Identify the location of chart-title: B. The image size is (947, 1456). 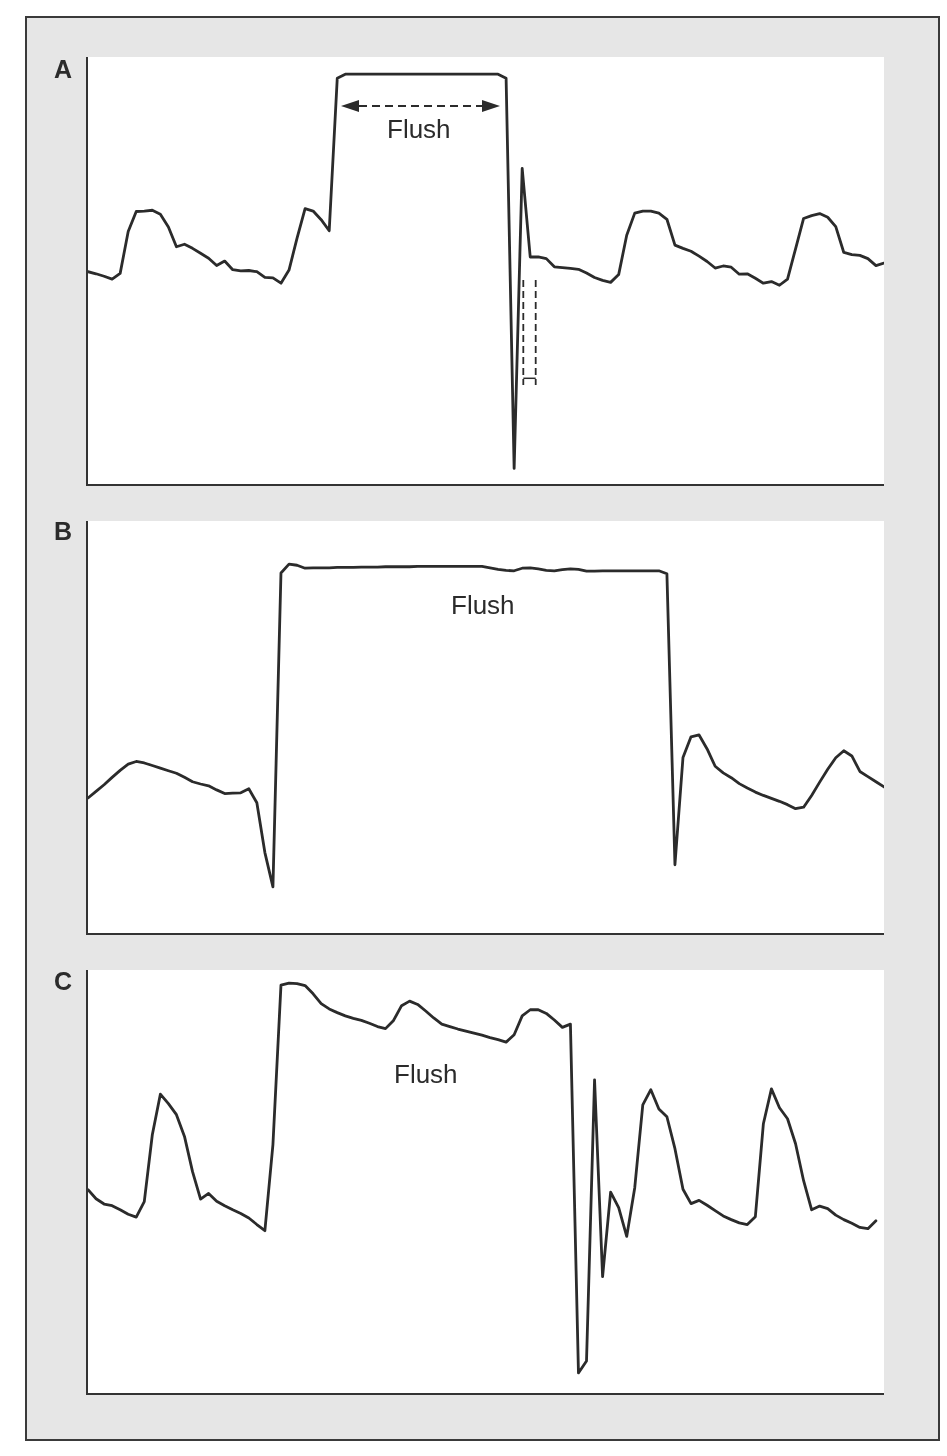
(63, 530).